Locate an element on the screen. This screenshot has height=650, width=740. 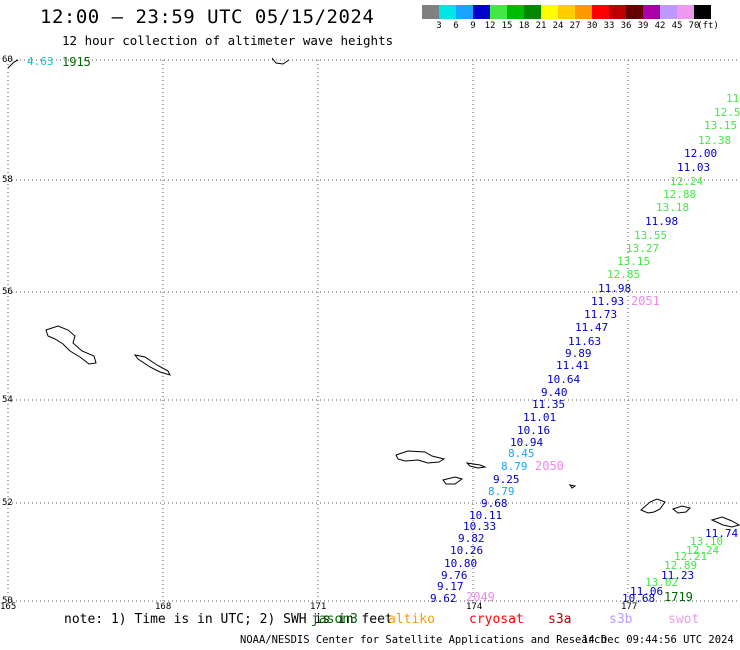
color-scale-label: 33 is located at coordinates (609, 26).